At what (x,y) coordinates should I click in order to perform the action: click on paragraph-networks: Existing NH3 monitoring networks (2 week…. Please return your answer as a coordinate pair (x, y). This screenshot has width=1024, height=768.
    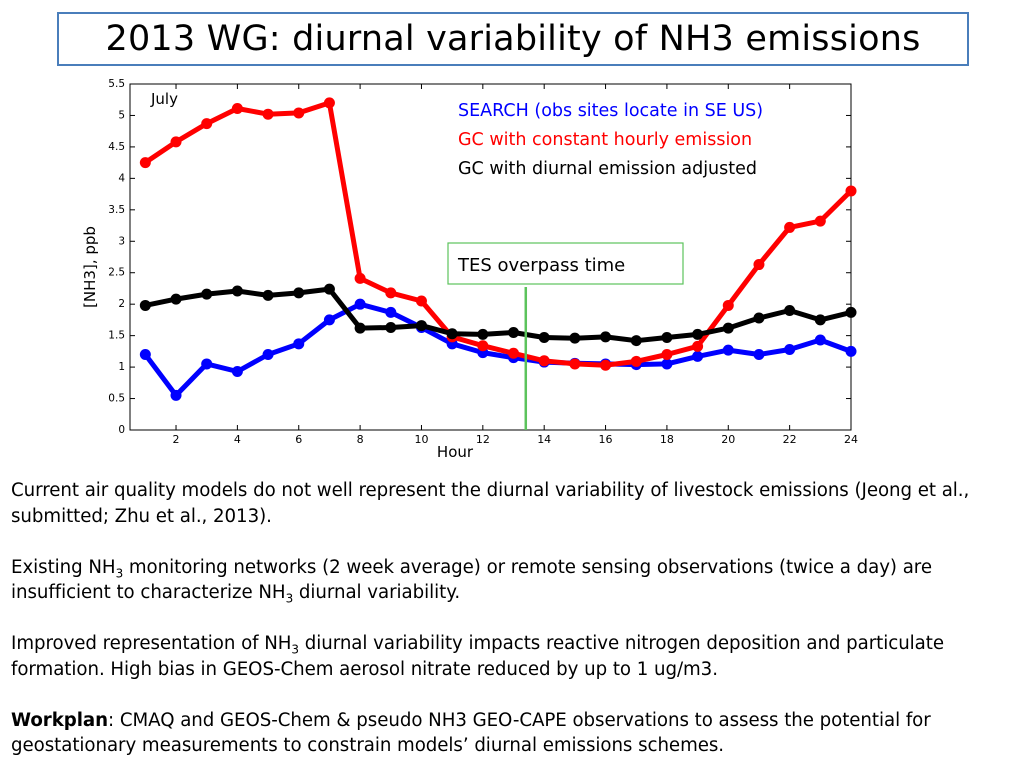
    Looking at the image, I should click on (513, 580).